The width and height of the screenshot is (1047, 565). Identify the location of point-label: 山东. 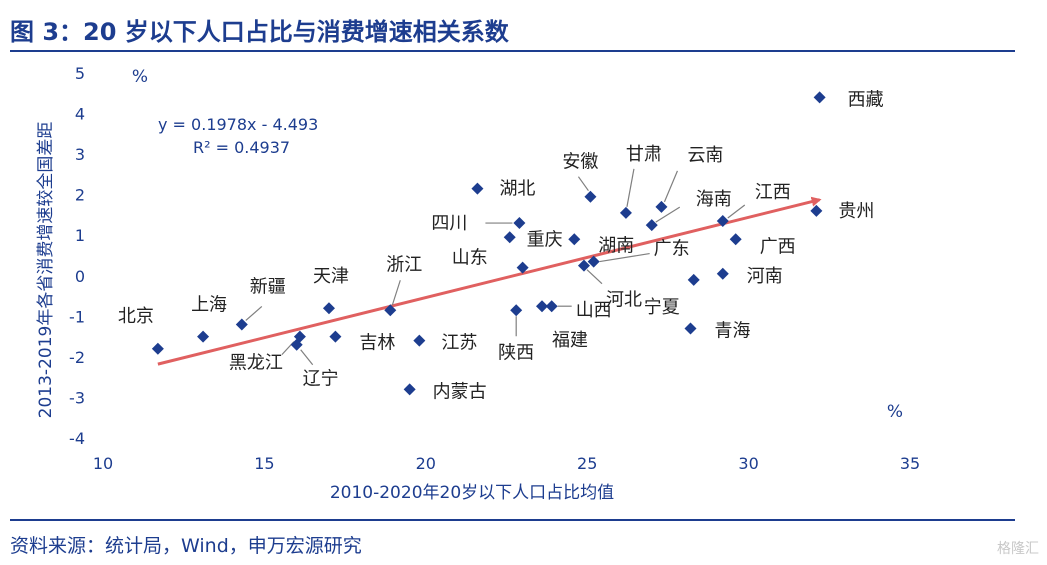
(470, 257).